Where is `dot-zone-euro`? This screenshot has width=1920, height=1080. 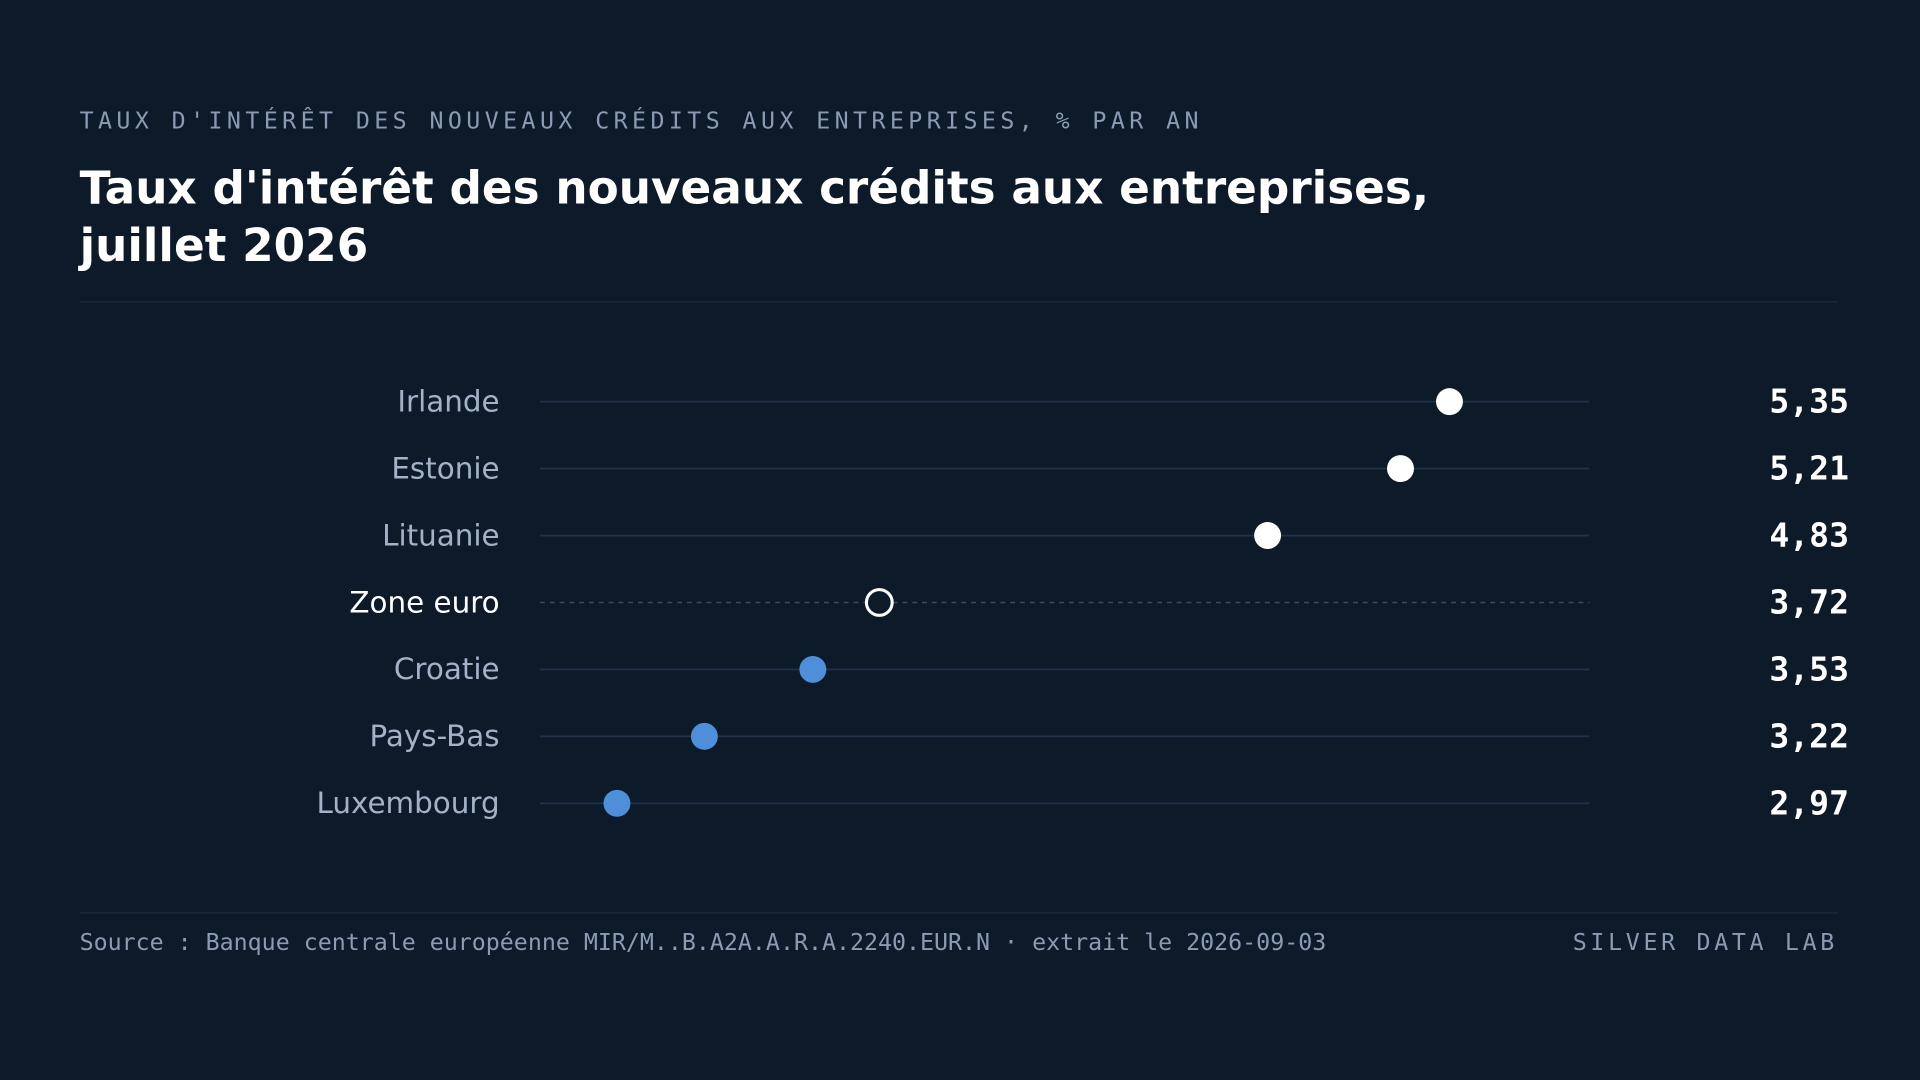
dot-zone-euro is located at coordinates (879, 602).